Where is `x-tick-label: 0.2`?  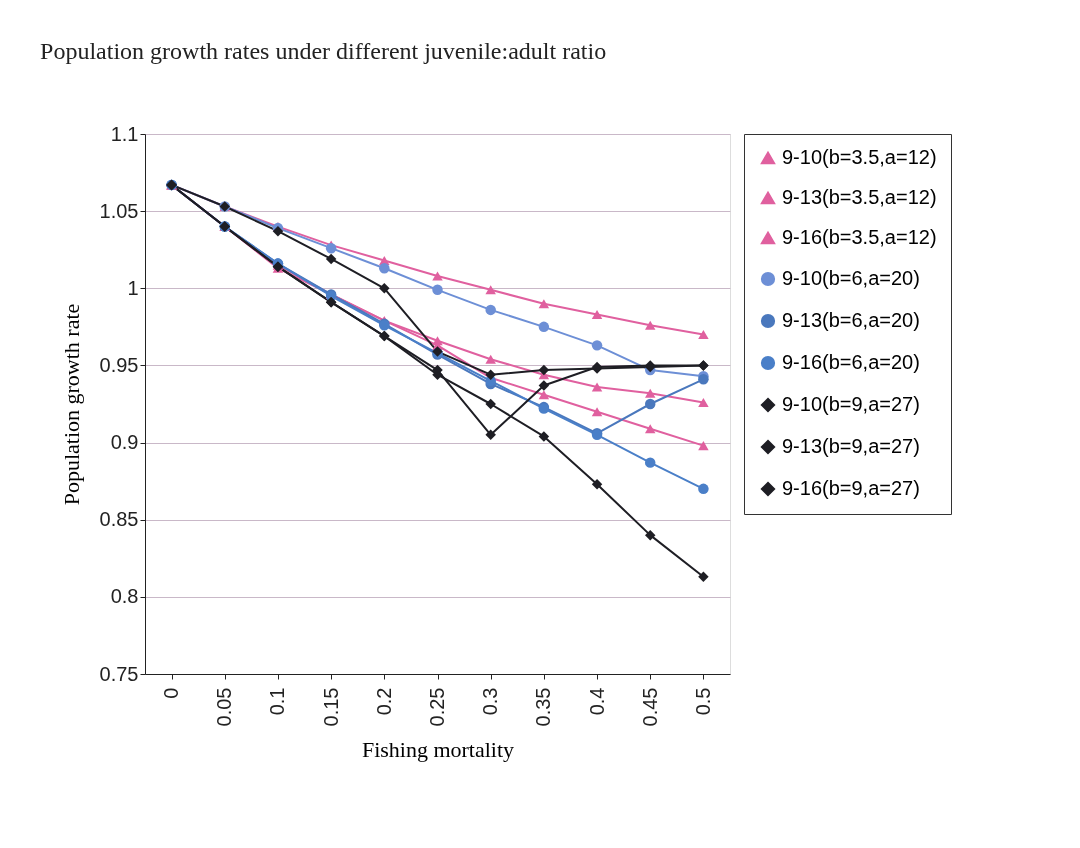 x-tick-label: 0.2 is located at coordinates (383, 701).